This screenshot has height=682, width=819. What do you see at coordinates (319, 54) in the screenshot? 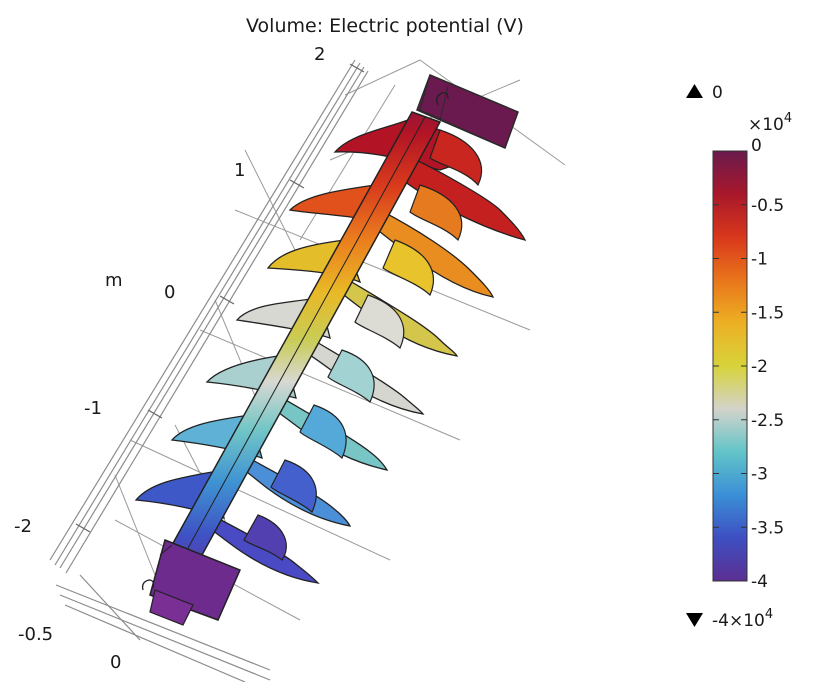
I see `axis-tick-label: 2` at bounding box center [319, 54].